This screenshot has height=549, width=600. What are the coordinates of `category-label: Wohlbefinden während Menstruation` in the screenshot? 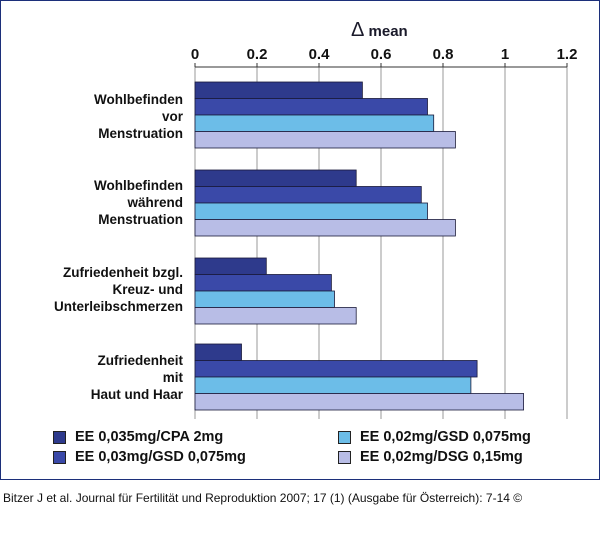 It's located at (138, 202).